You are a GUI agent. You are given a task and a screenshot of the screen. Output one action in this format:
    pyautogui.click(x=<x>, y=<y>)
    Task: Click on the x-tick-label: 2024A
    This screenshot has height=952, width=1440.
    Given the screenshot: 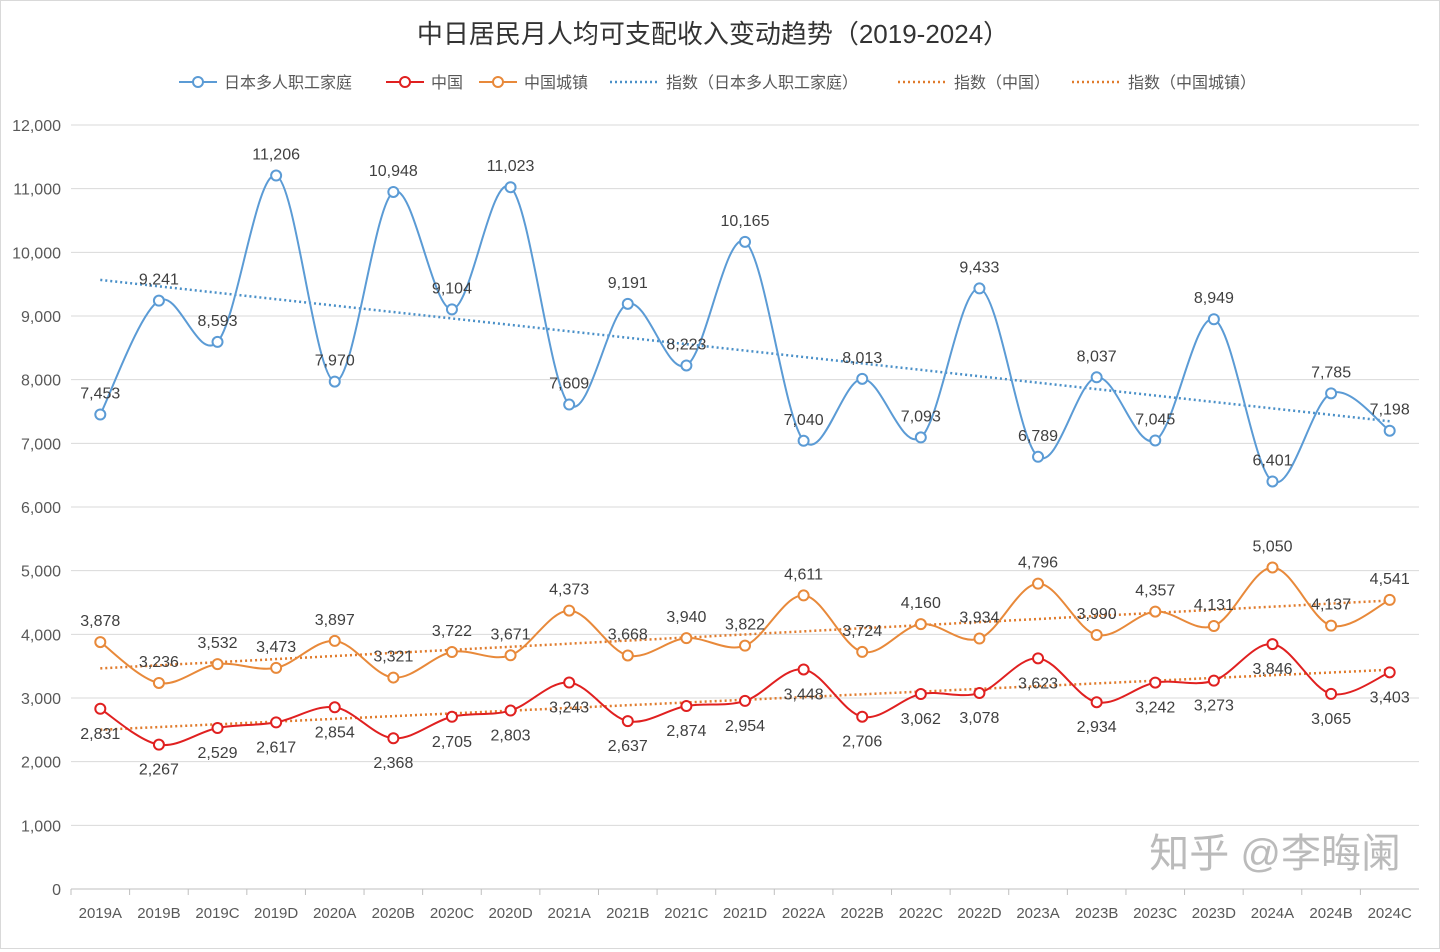 What is the action you would take?
    pyautogui.click(x=1272, y=913)
    